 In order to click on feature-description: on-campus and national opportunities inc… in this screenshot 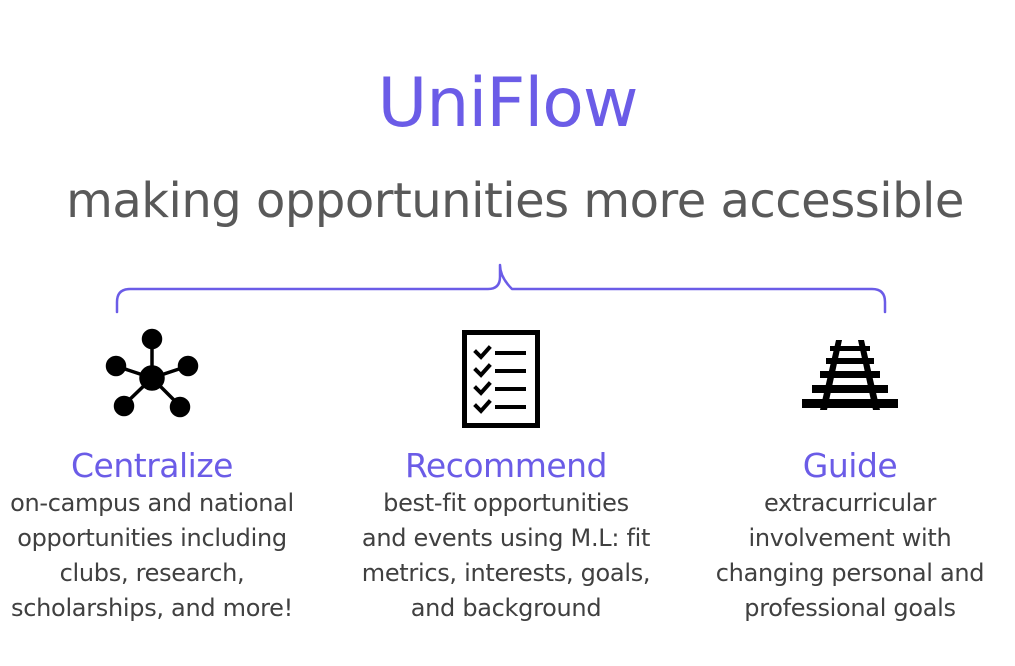, I will do `click(152, 555)`.